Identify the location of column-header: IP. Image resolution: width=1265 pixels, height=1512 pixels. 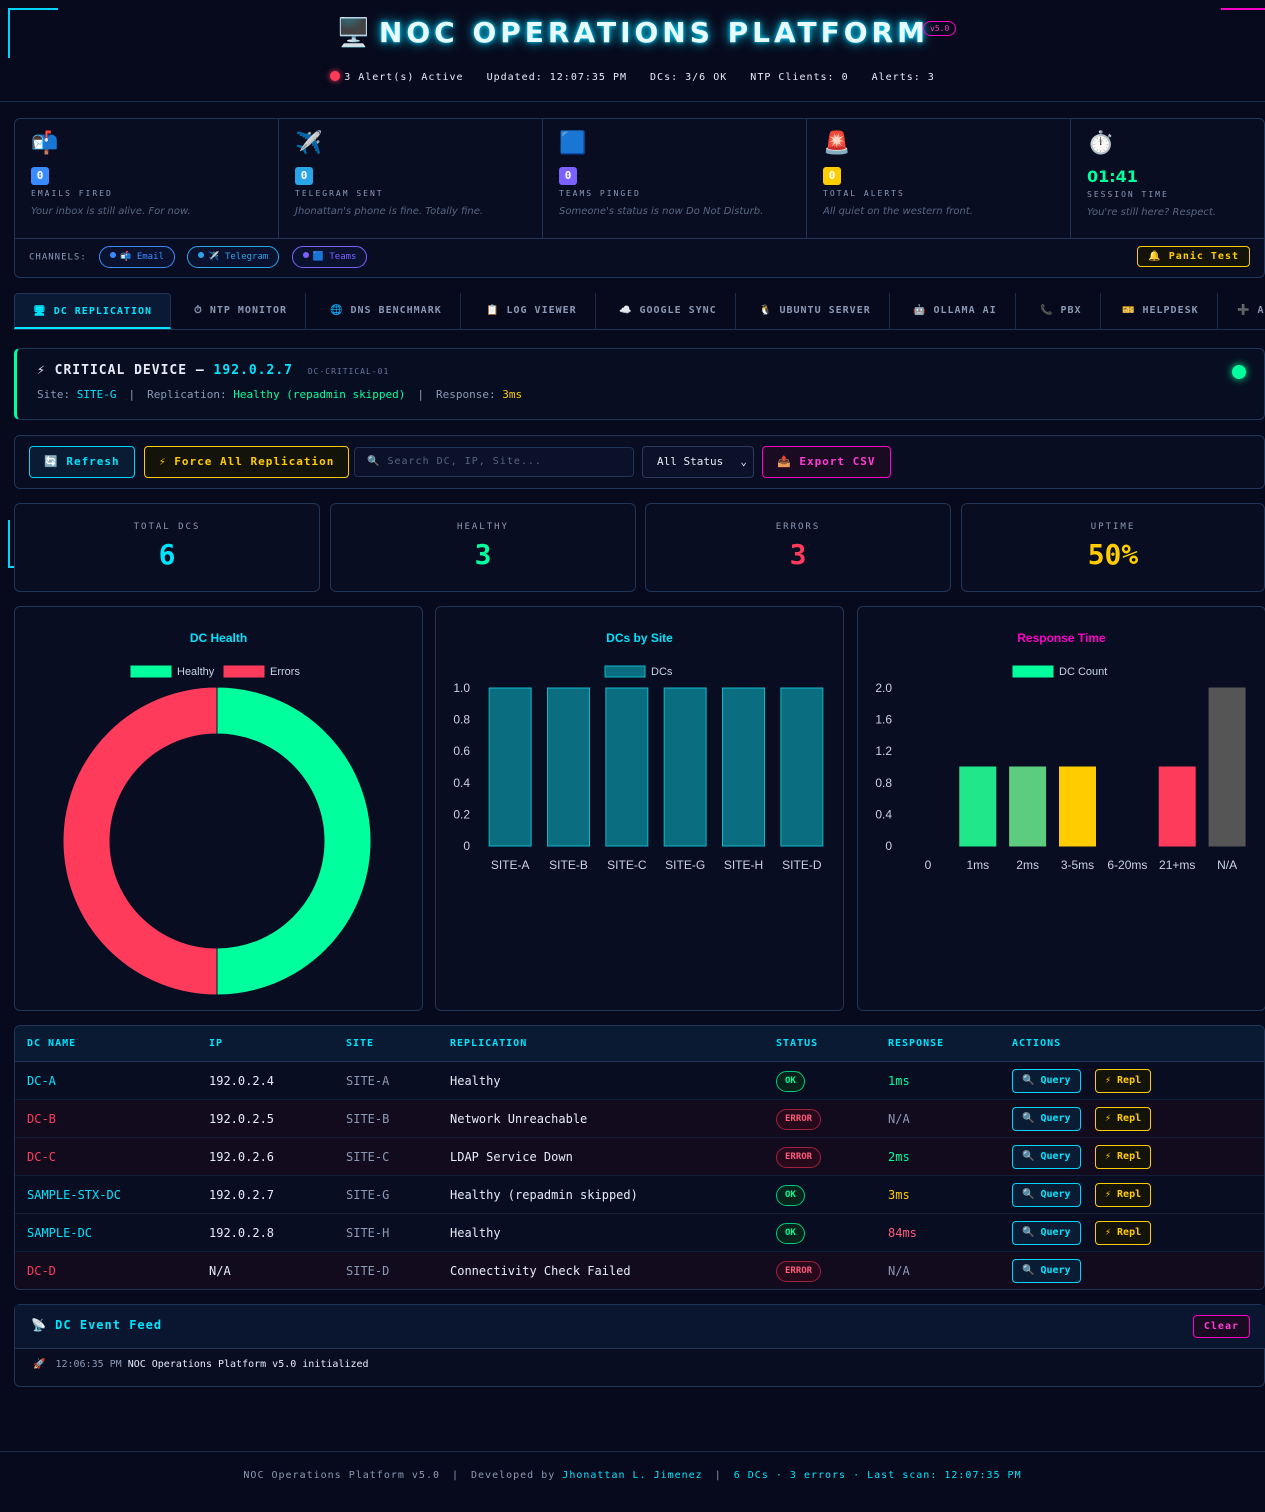
(216, 1043).